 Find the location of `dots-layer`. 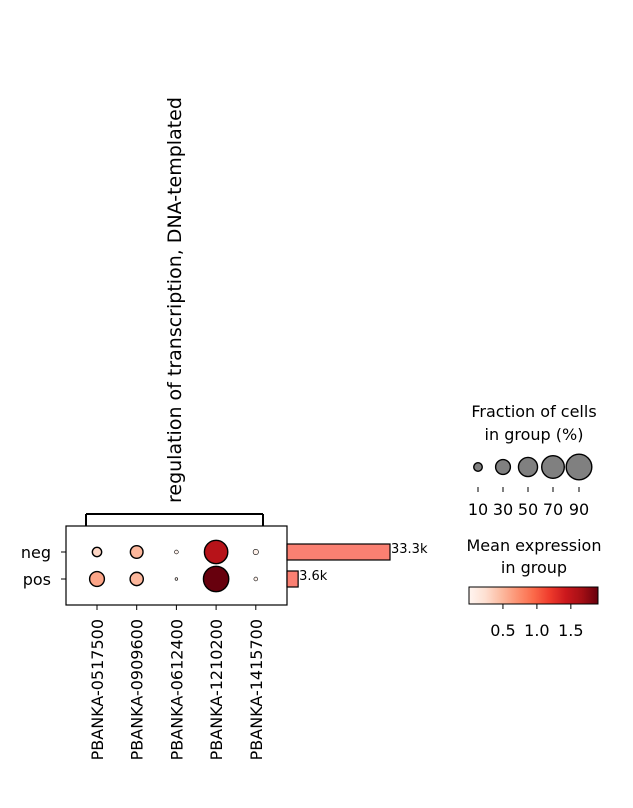

dots-layer is located at coordinates (173, 566).